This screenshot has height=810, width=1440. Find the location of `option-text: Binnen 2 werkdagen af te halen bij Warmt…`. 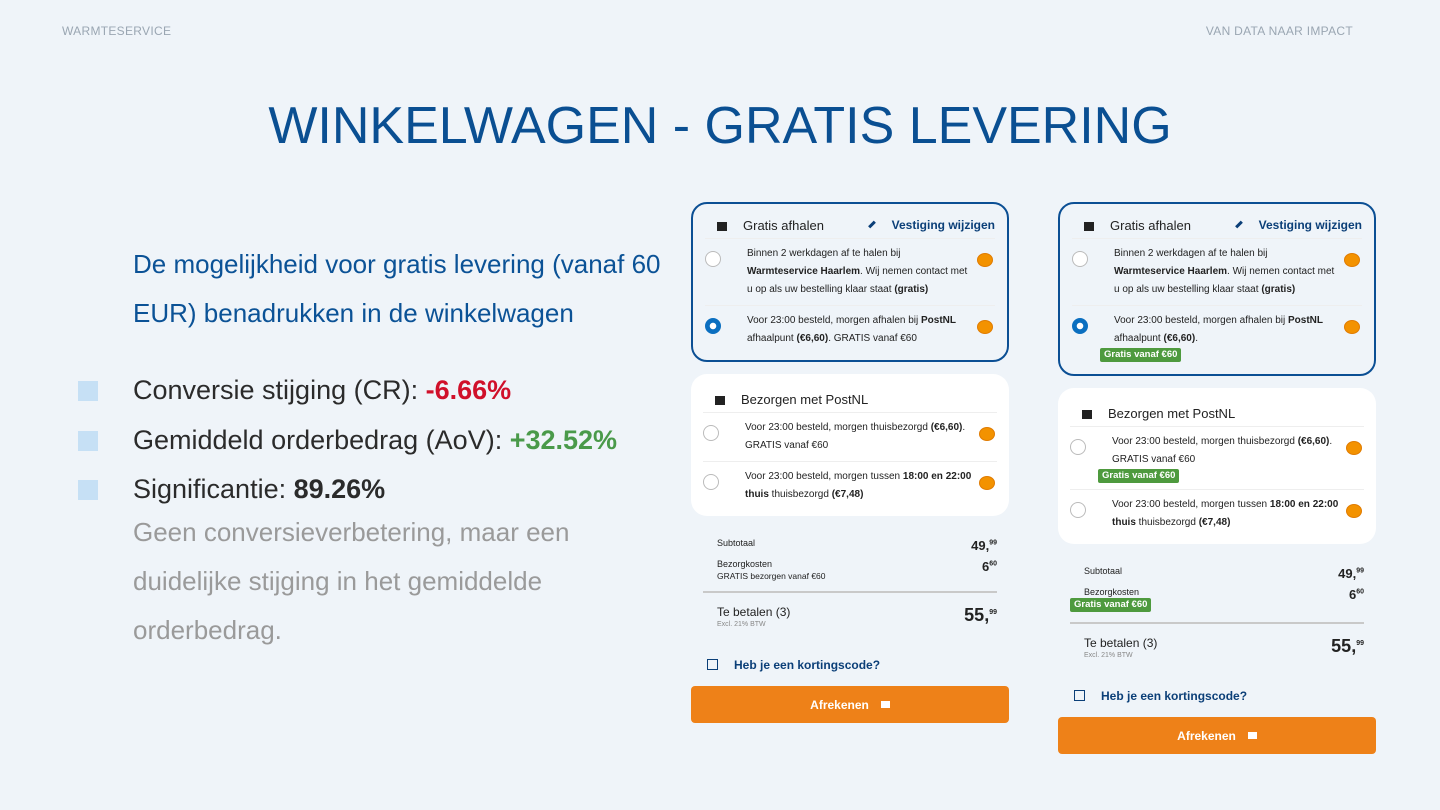

option-text: Binnen 2 werkdagen af te halen bij Warmt… is located at coordinates (1238, 272).